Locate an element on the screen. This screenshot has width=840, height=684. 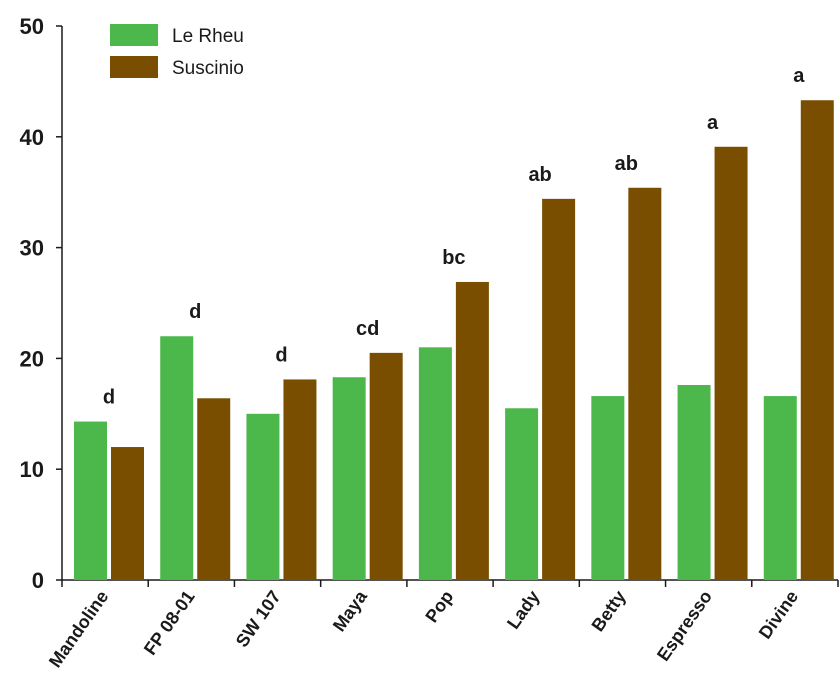
x-tick-label: SW 107 is located at coordinates (258, 619).